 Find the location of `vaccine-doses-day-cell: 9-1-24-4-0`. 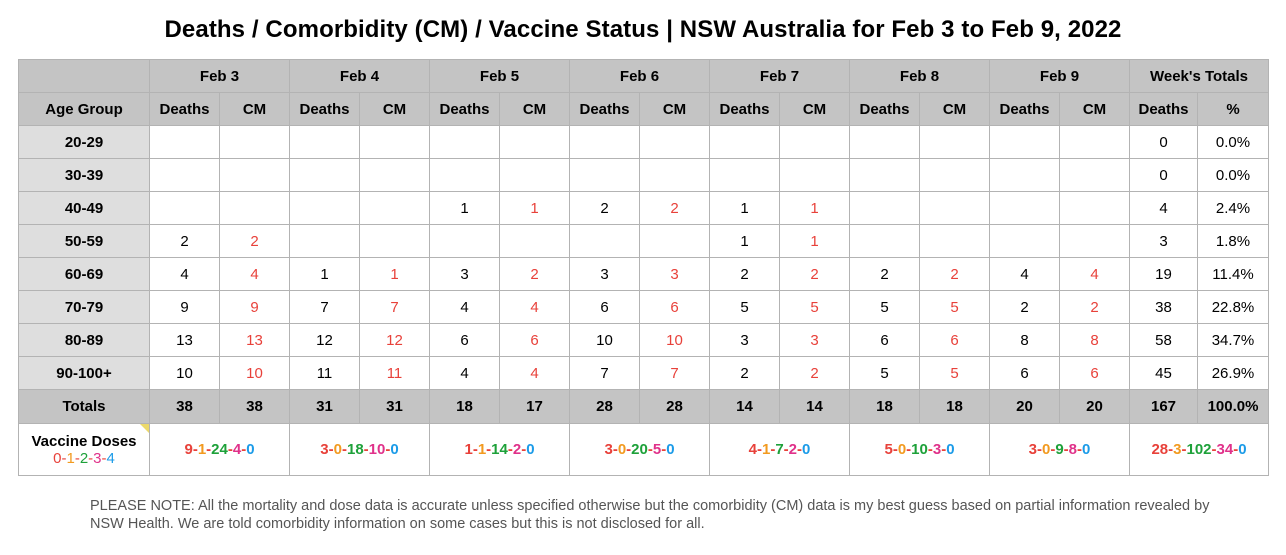

vaccine-doses-day-cell: 9-1-24-4-0 is located at coordinates (219, 449).